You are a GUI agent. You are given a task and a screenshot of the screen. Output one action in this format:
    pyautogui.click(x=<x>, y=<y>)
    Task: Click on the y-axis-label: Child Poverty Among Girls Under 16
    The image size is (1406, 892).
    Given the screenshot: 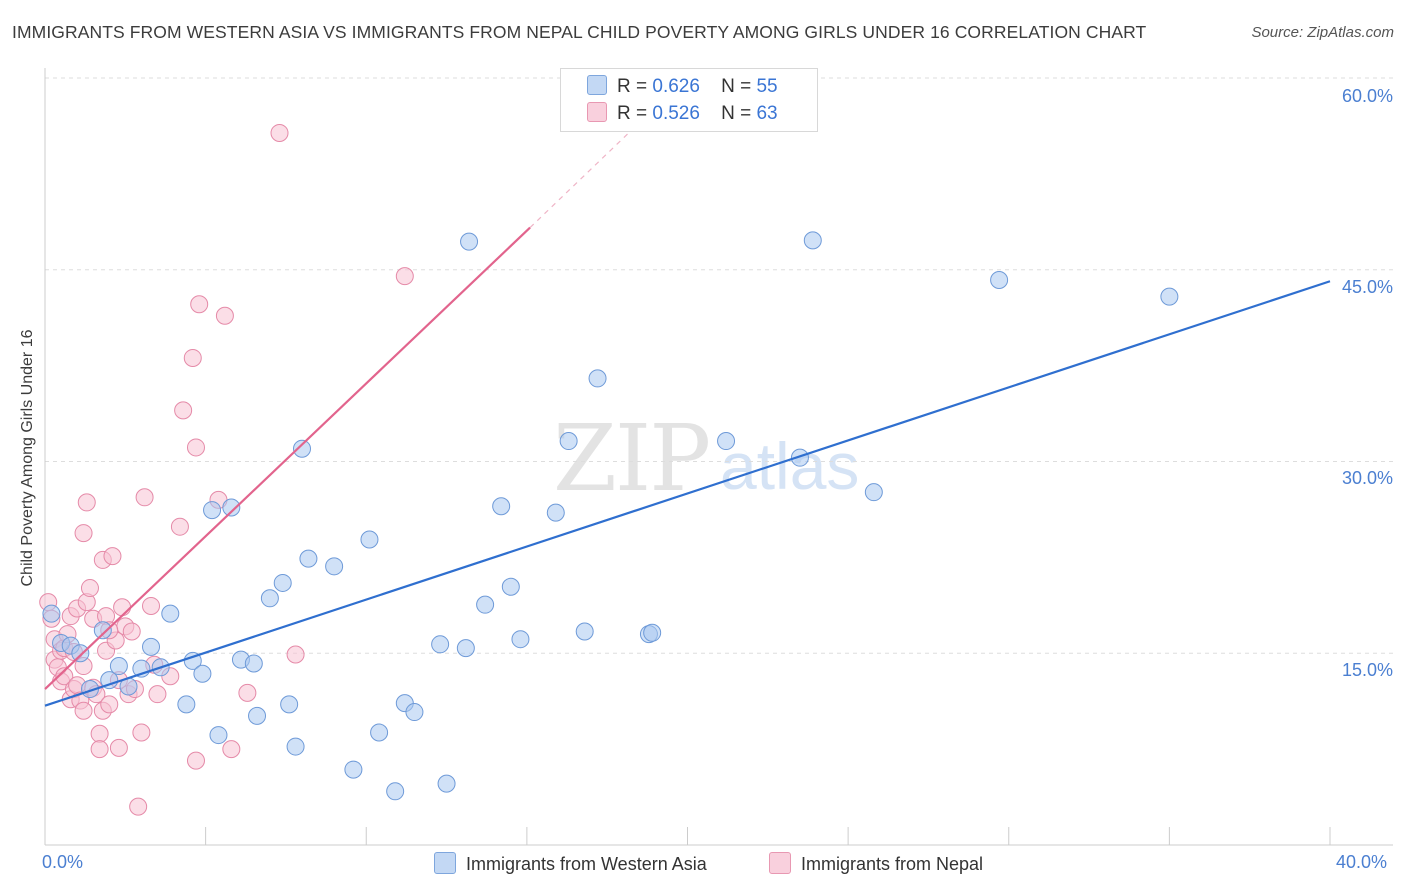 What is the action you would take?
    pyautogui.click(x=27, y=458)
    